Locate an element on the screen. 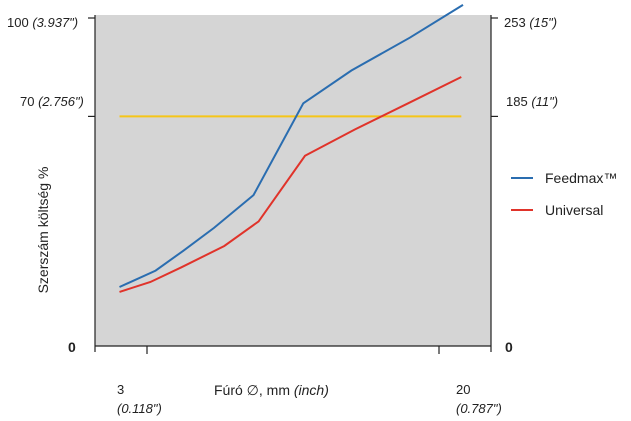 This screenshot has height=421, width=631. y-tick-left-70: 70 (2.756") is located at coordinates (52, 101).